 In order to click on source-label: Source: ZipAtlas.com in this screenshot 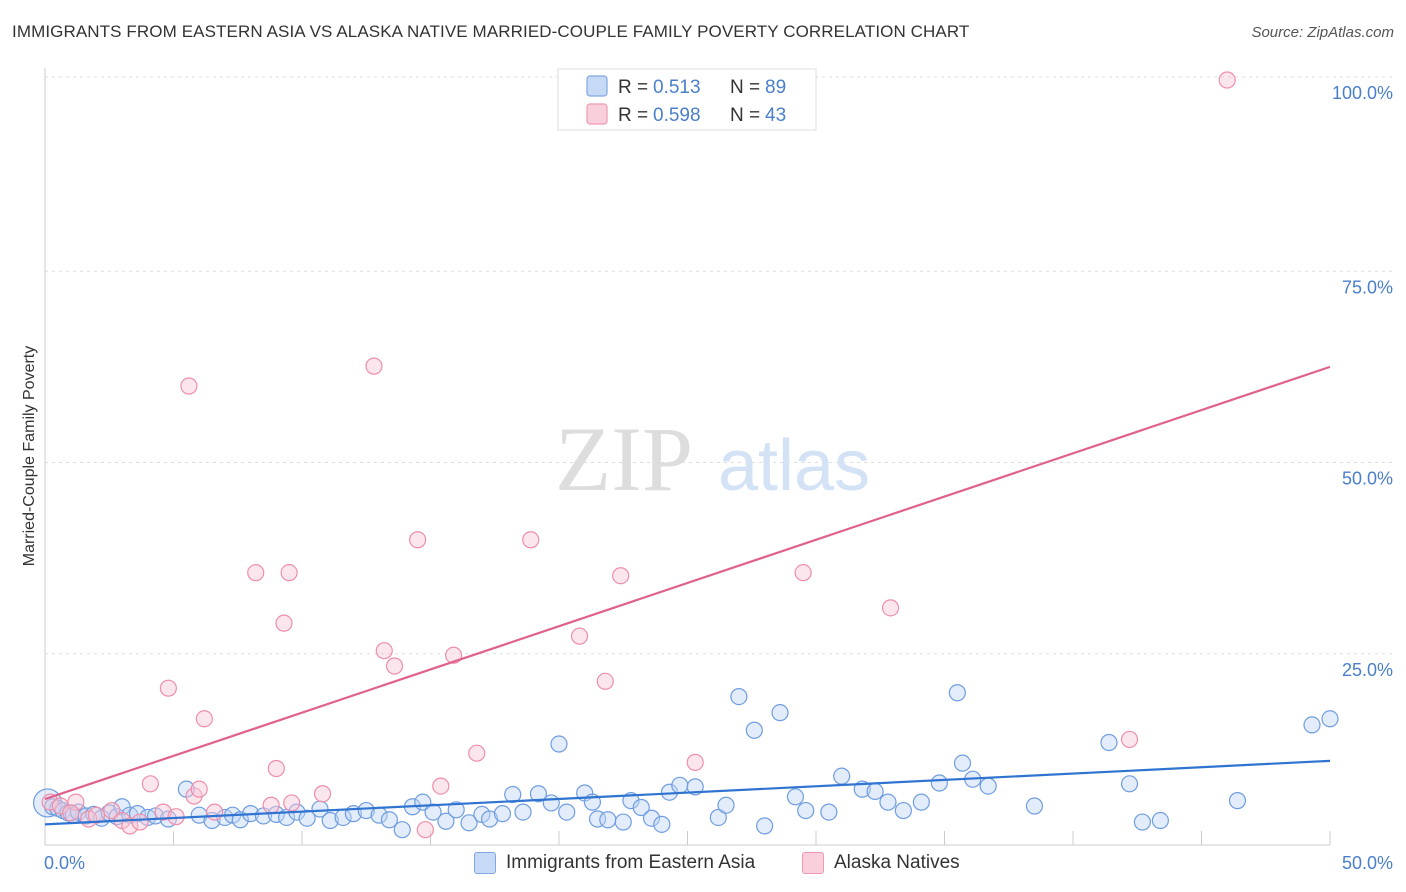, I will do `click(1322, 32)`.